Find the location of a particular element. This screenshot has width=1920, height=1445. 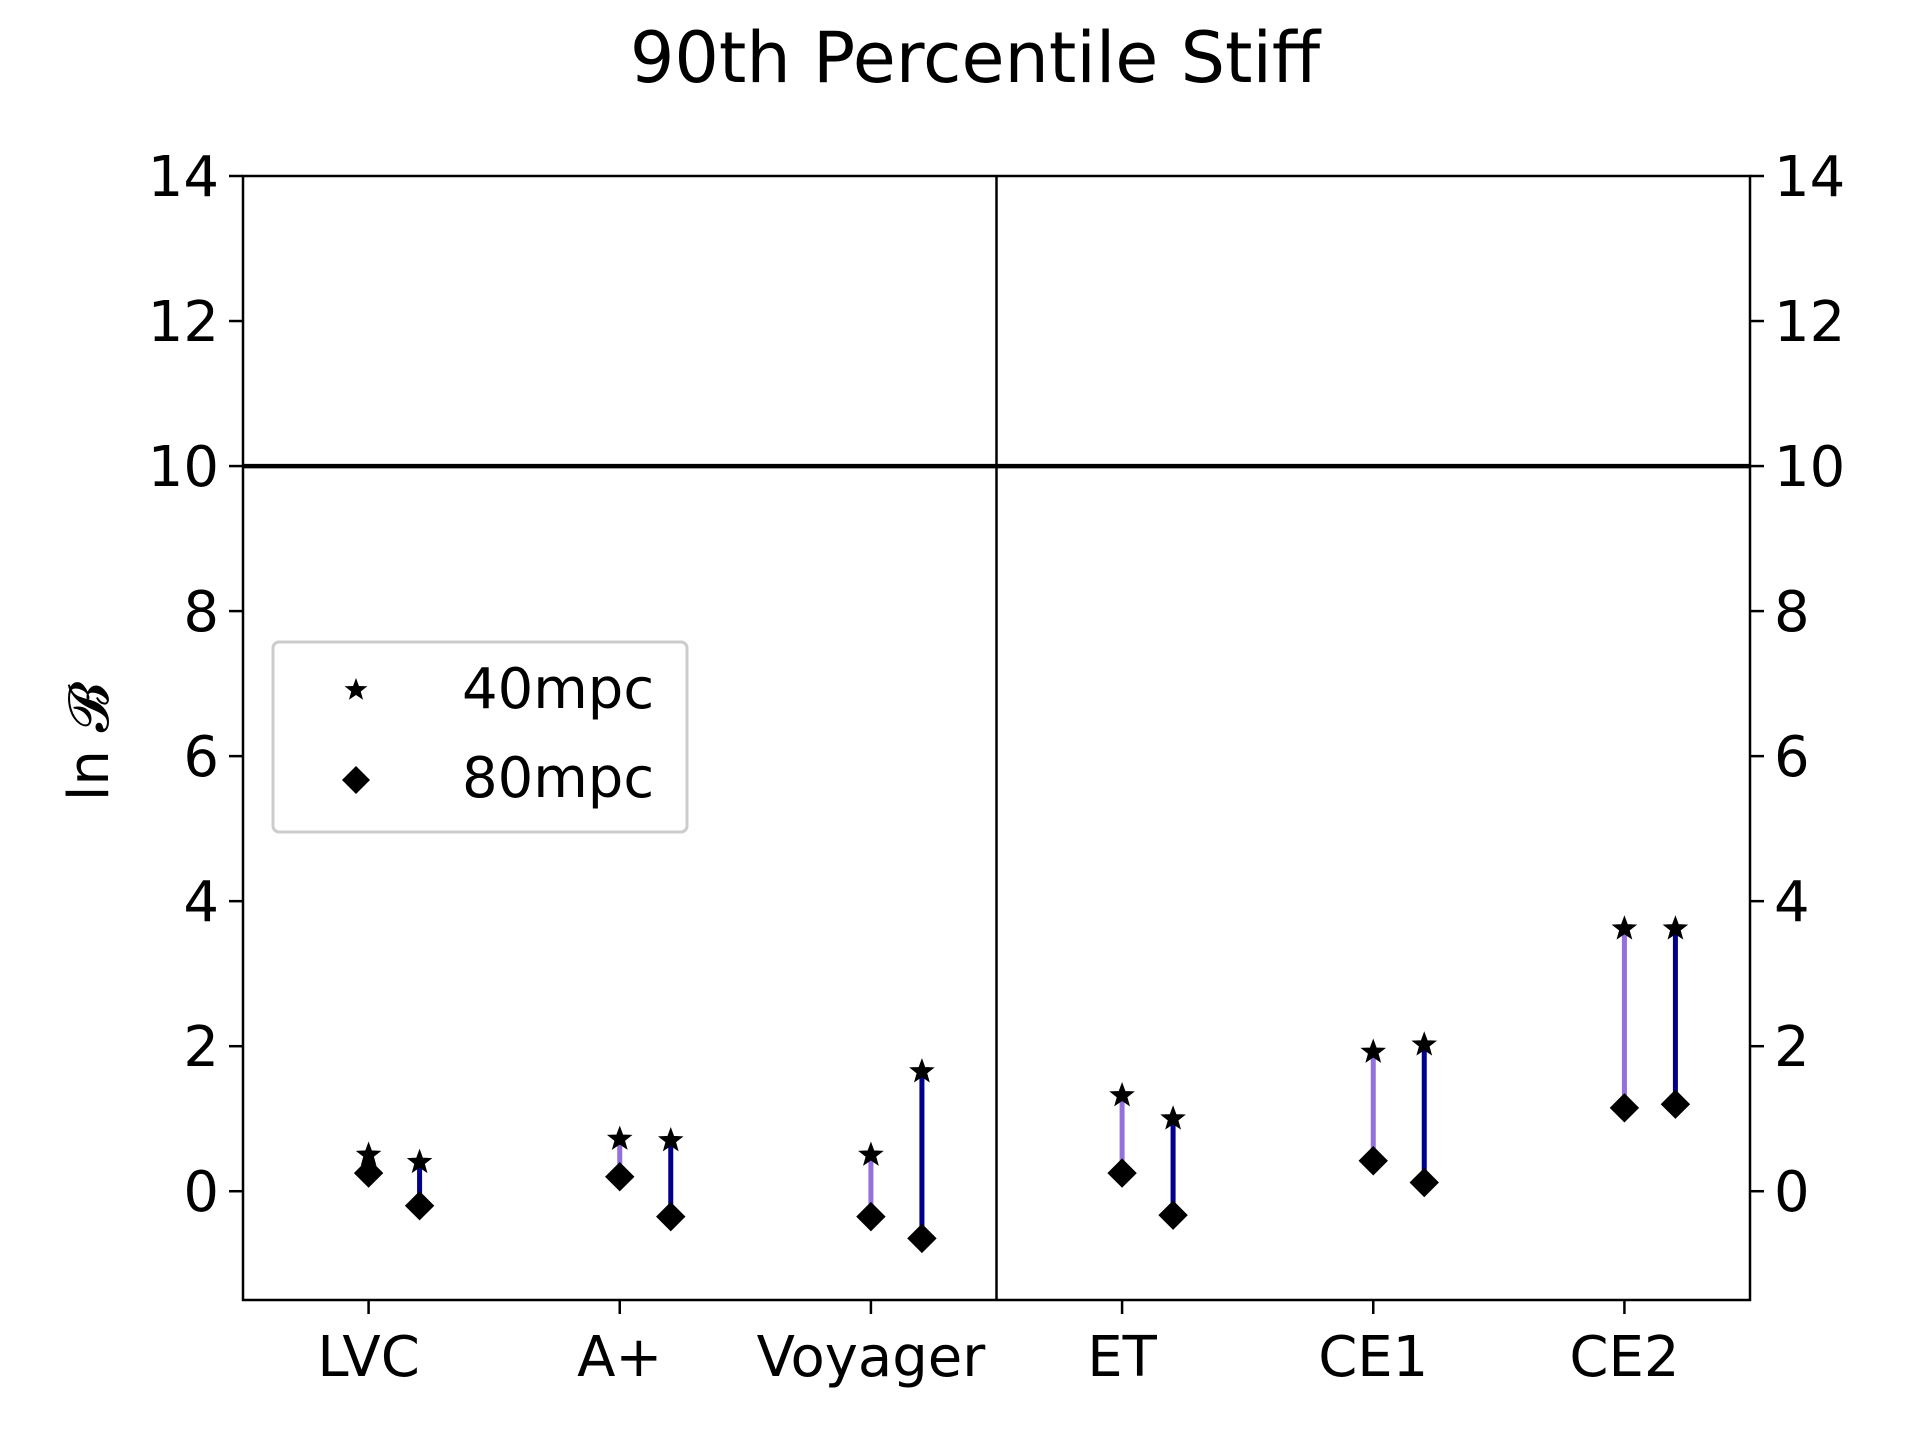

legend-label-40mpc: 40mpc is located at coordinates (558, 689).